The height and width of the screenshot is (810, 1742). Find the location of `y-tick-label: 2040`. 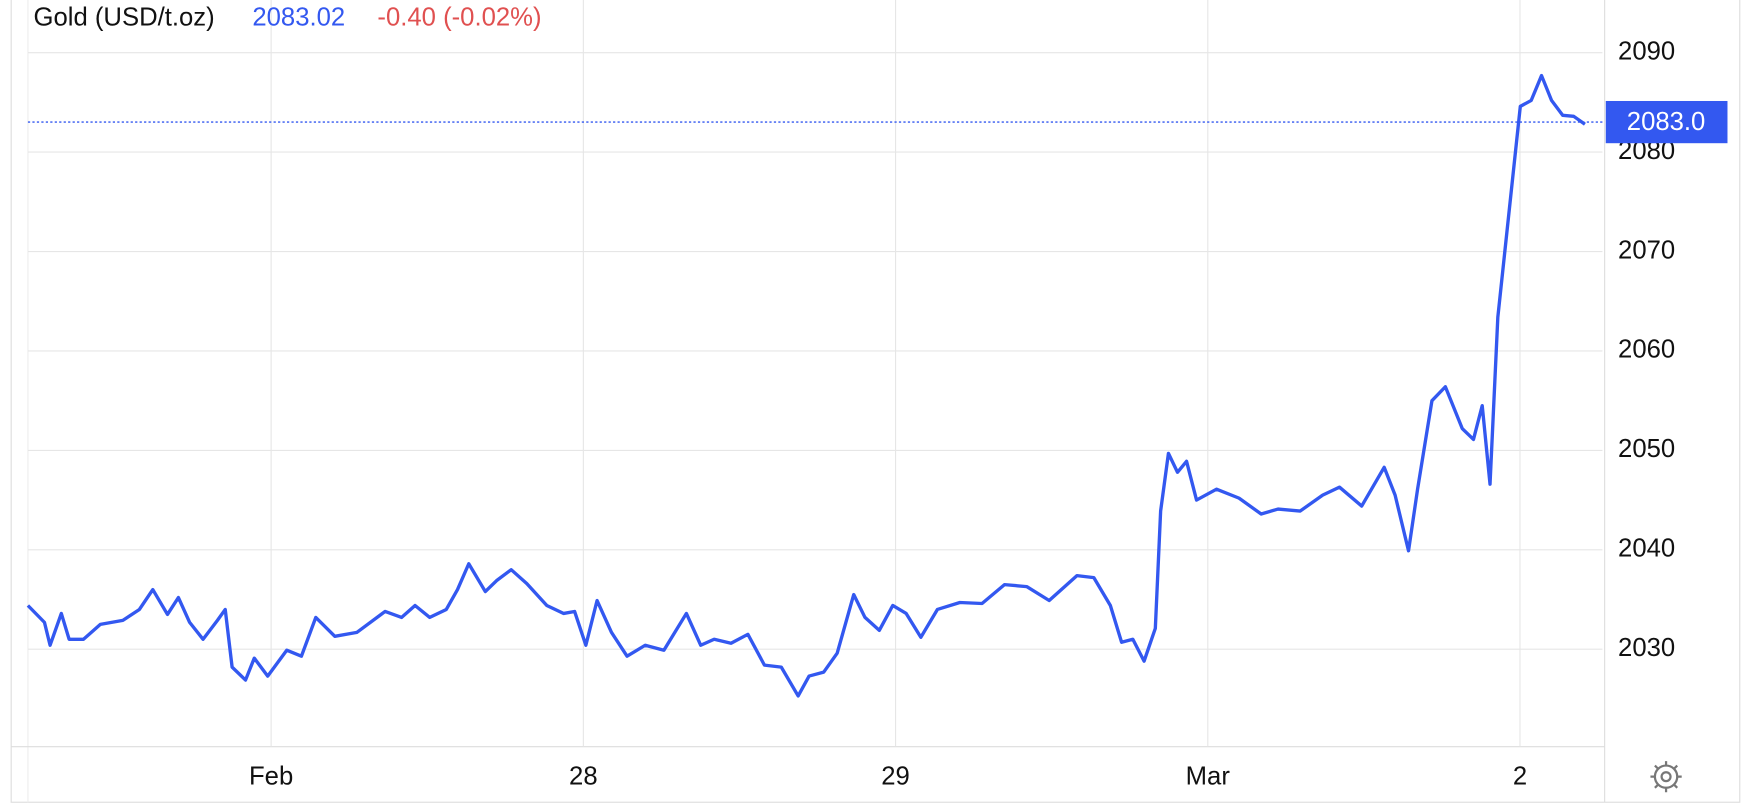

y-tick-label: 2040 is located at coordinates (1646, 549).